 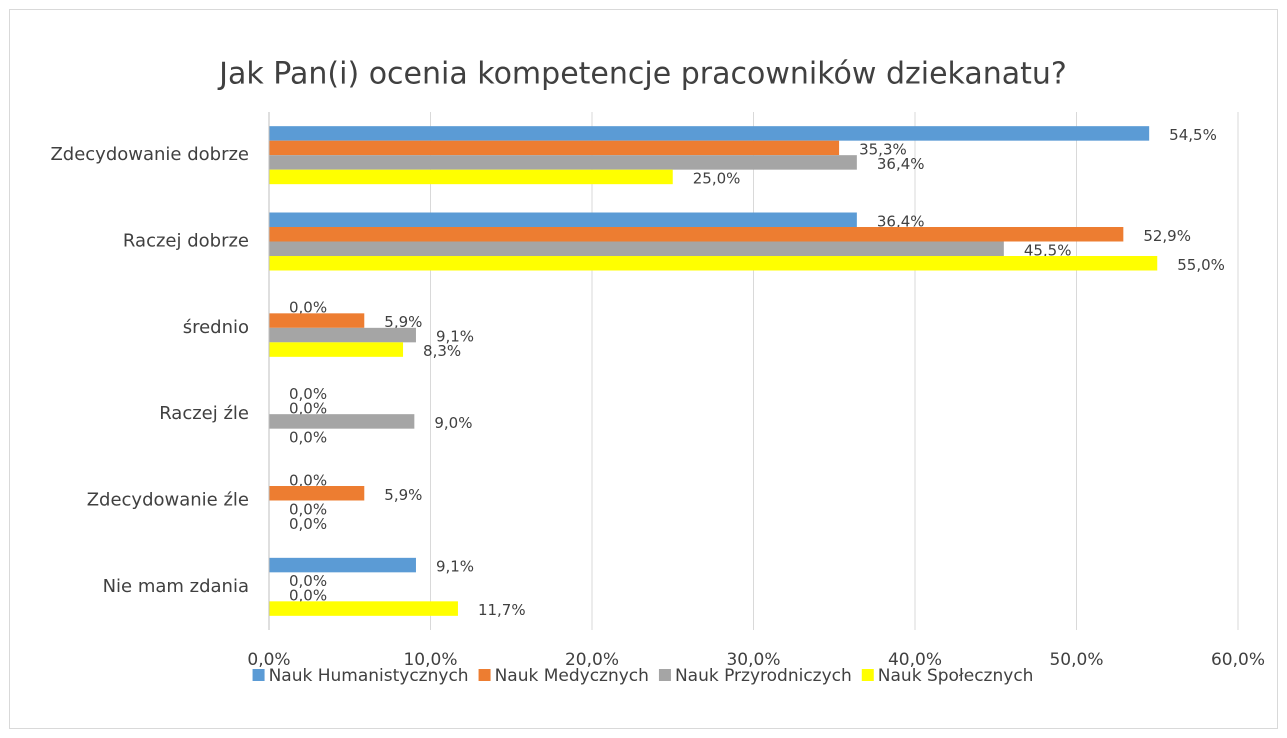 I want to click on value-label: 11,7%, so click(x=502, y=610).